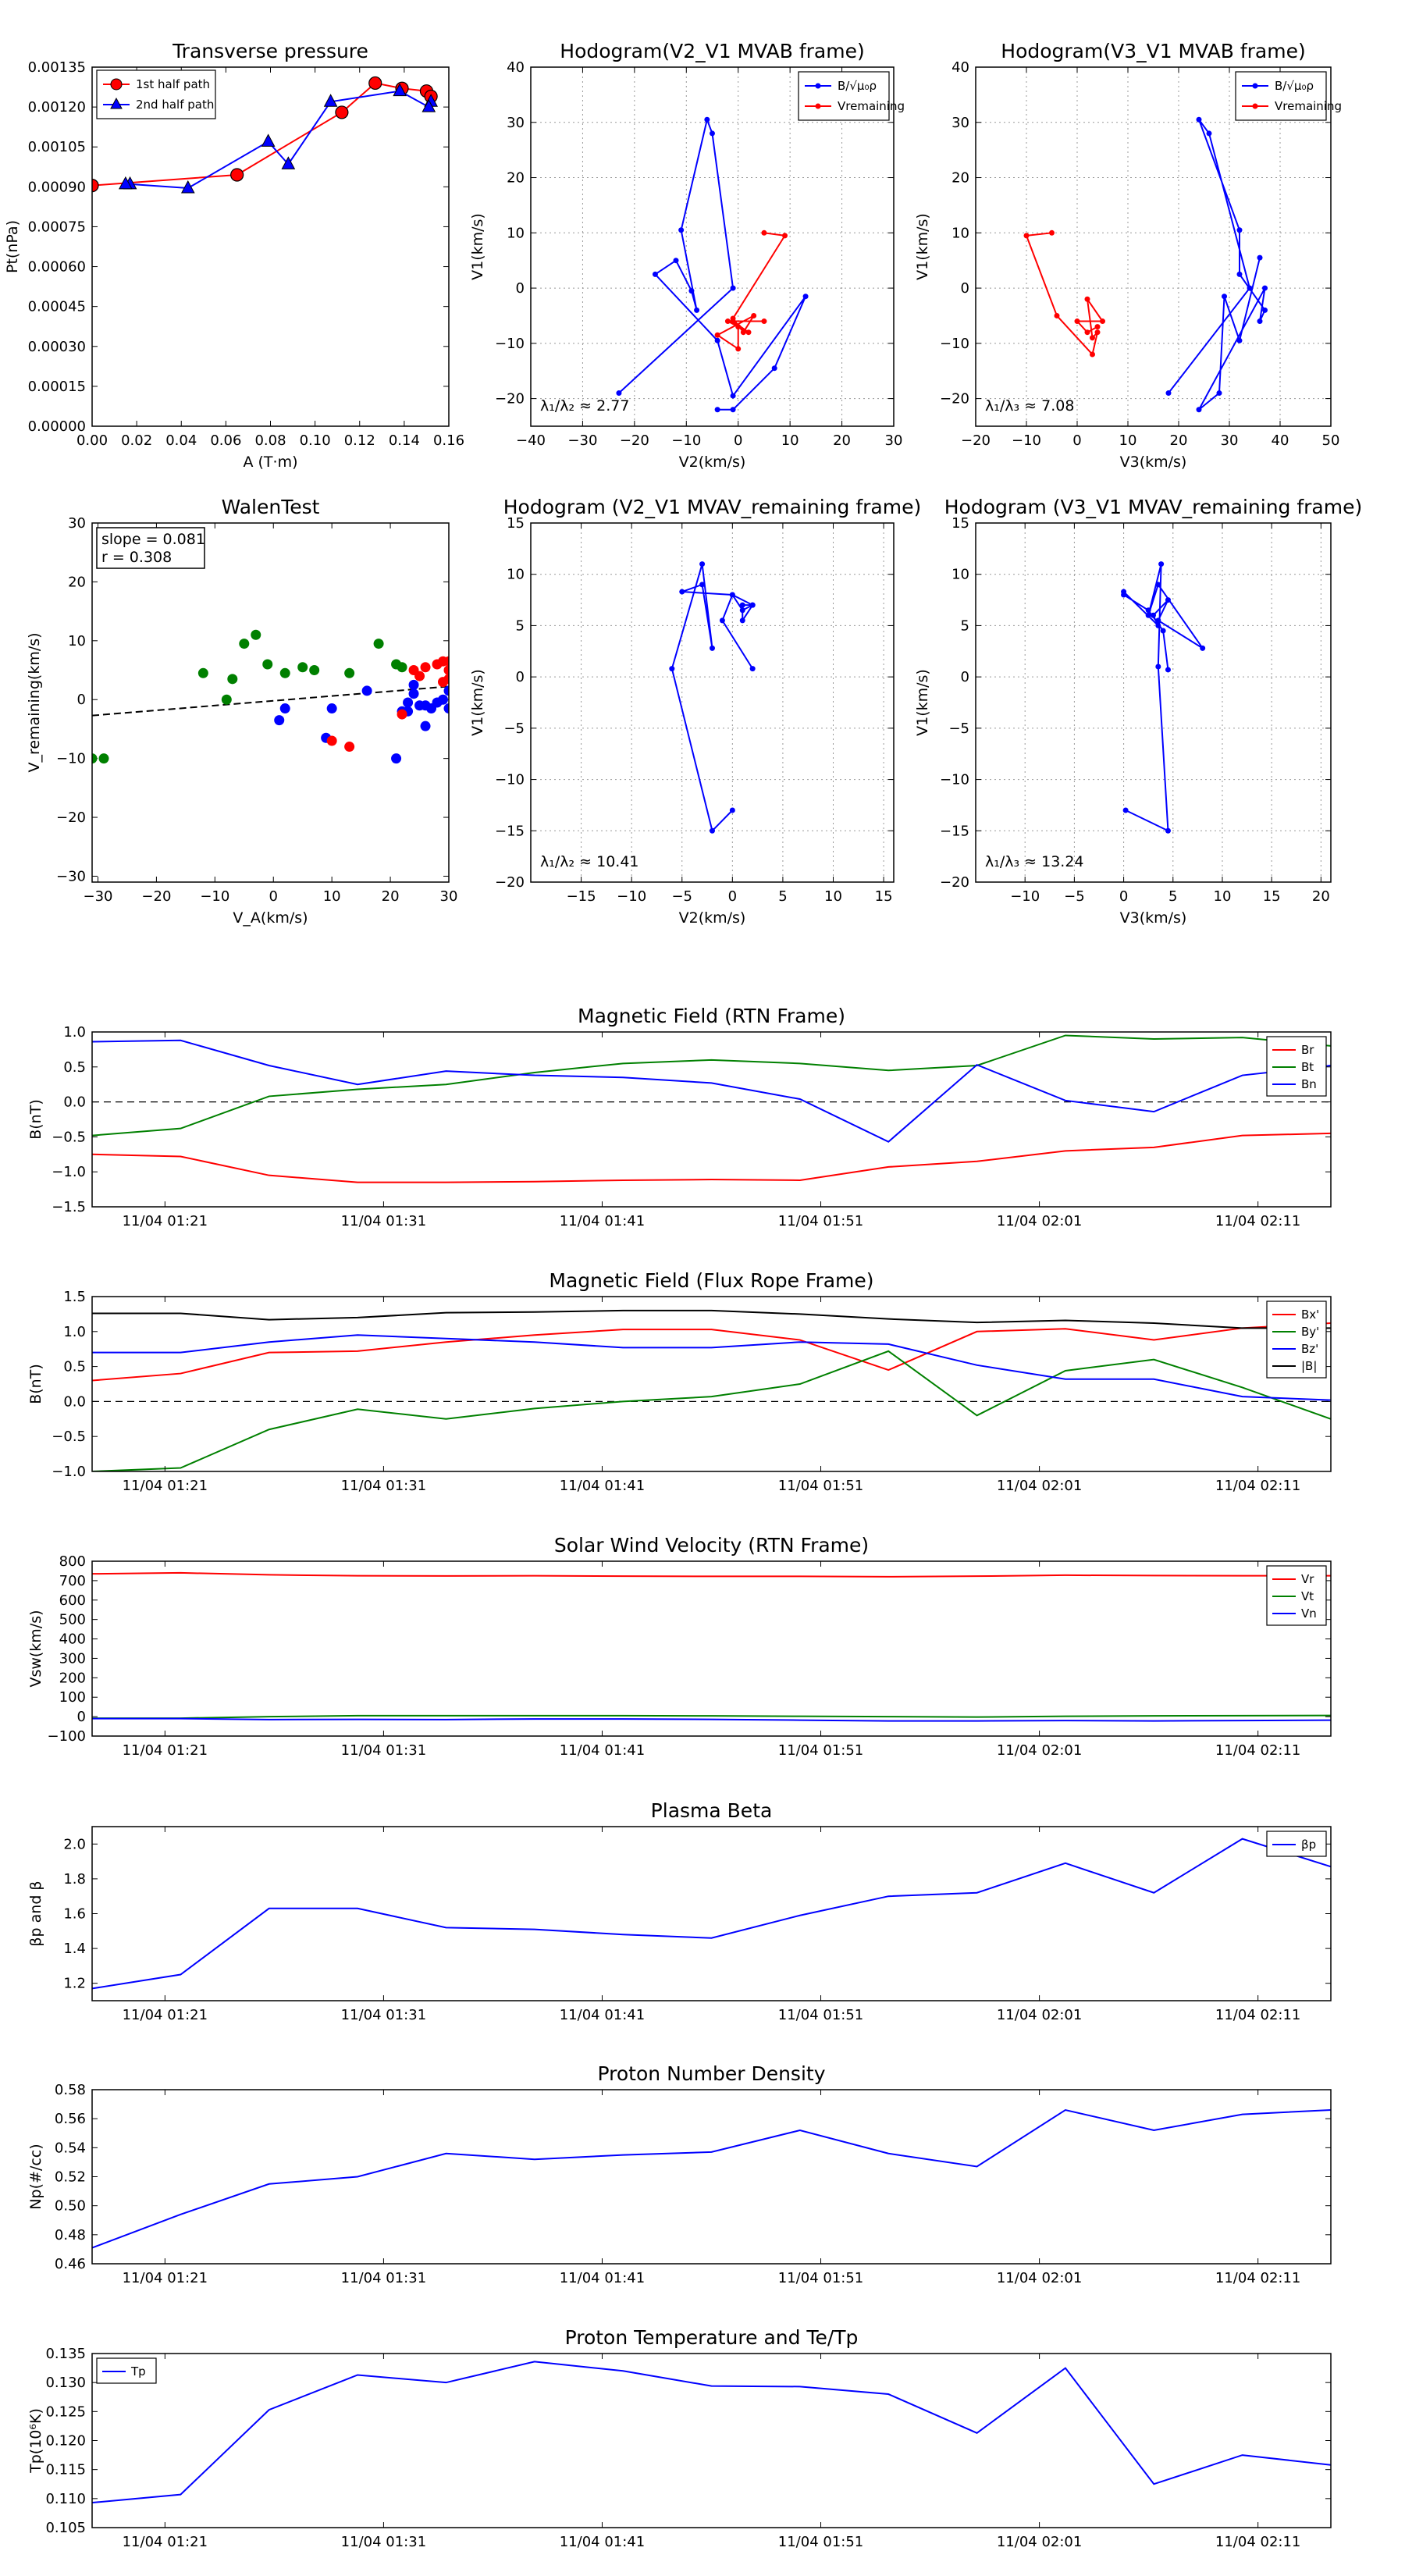  Describe the element at coordinates (36, 1384) in the screenshot. I see `y-axis-label: B(nT)` at that location.